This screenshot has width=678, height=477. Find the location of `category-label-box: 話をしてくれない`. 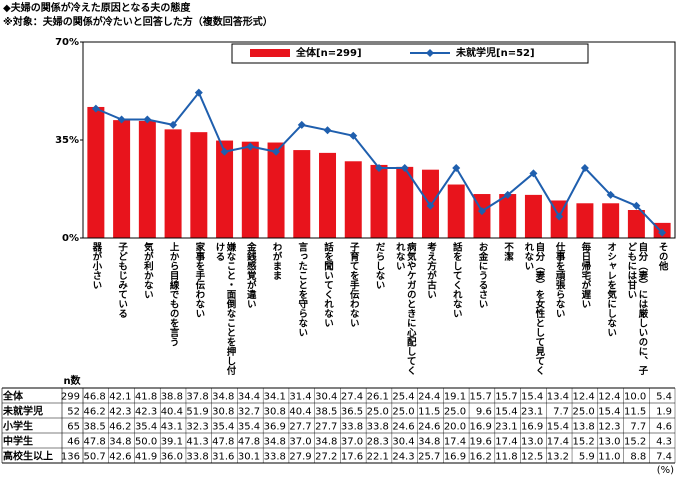

category-label-box: 話をしてくれない is located at coordinates (456, 313).